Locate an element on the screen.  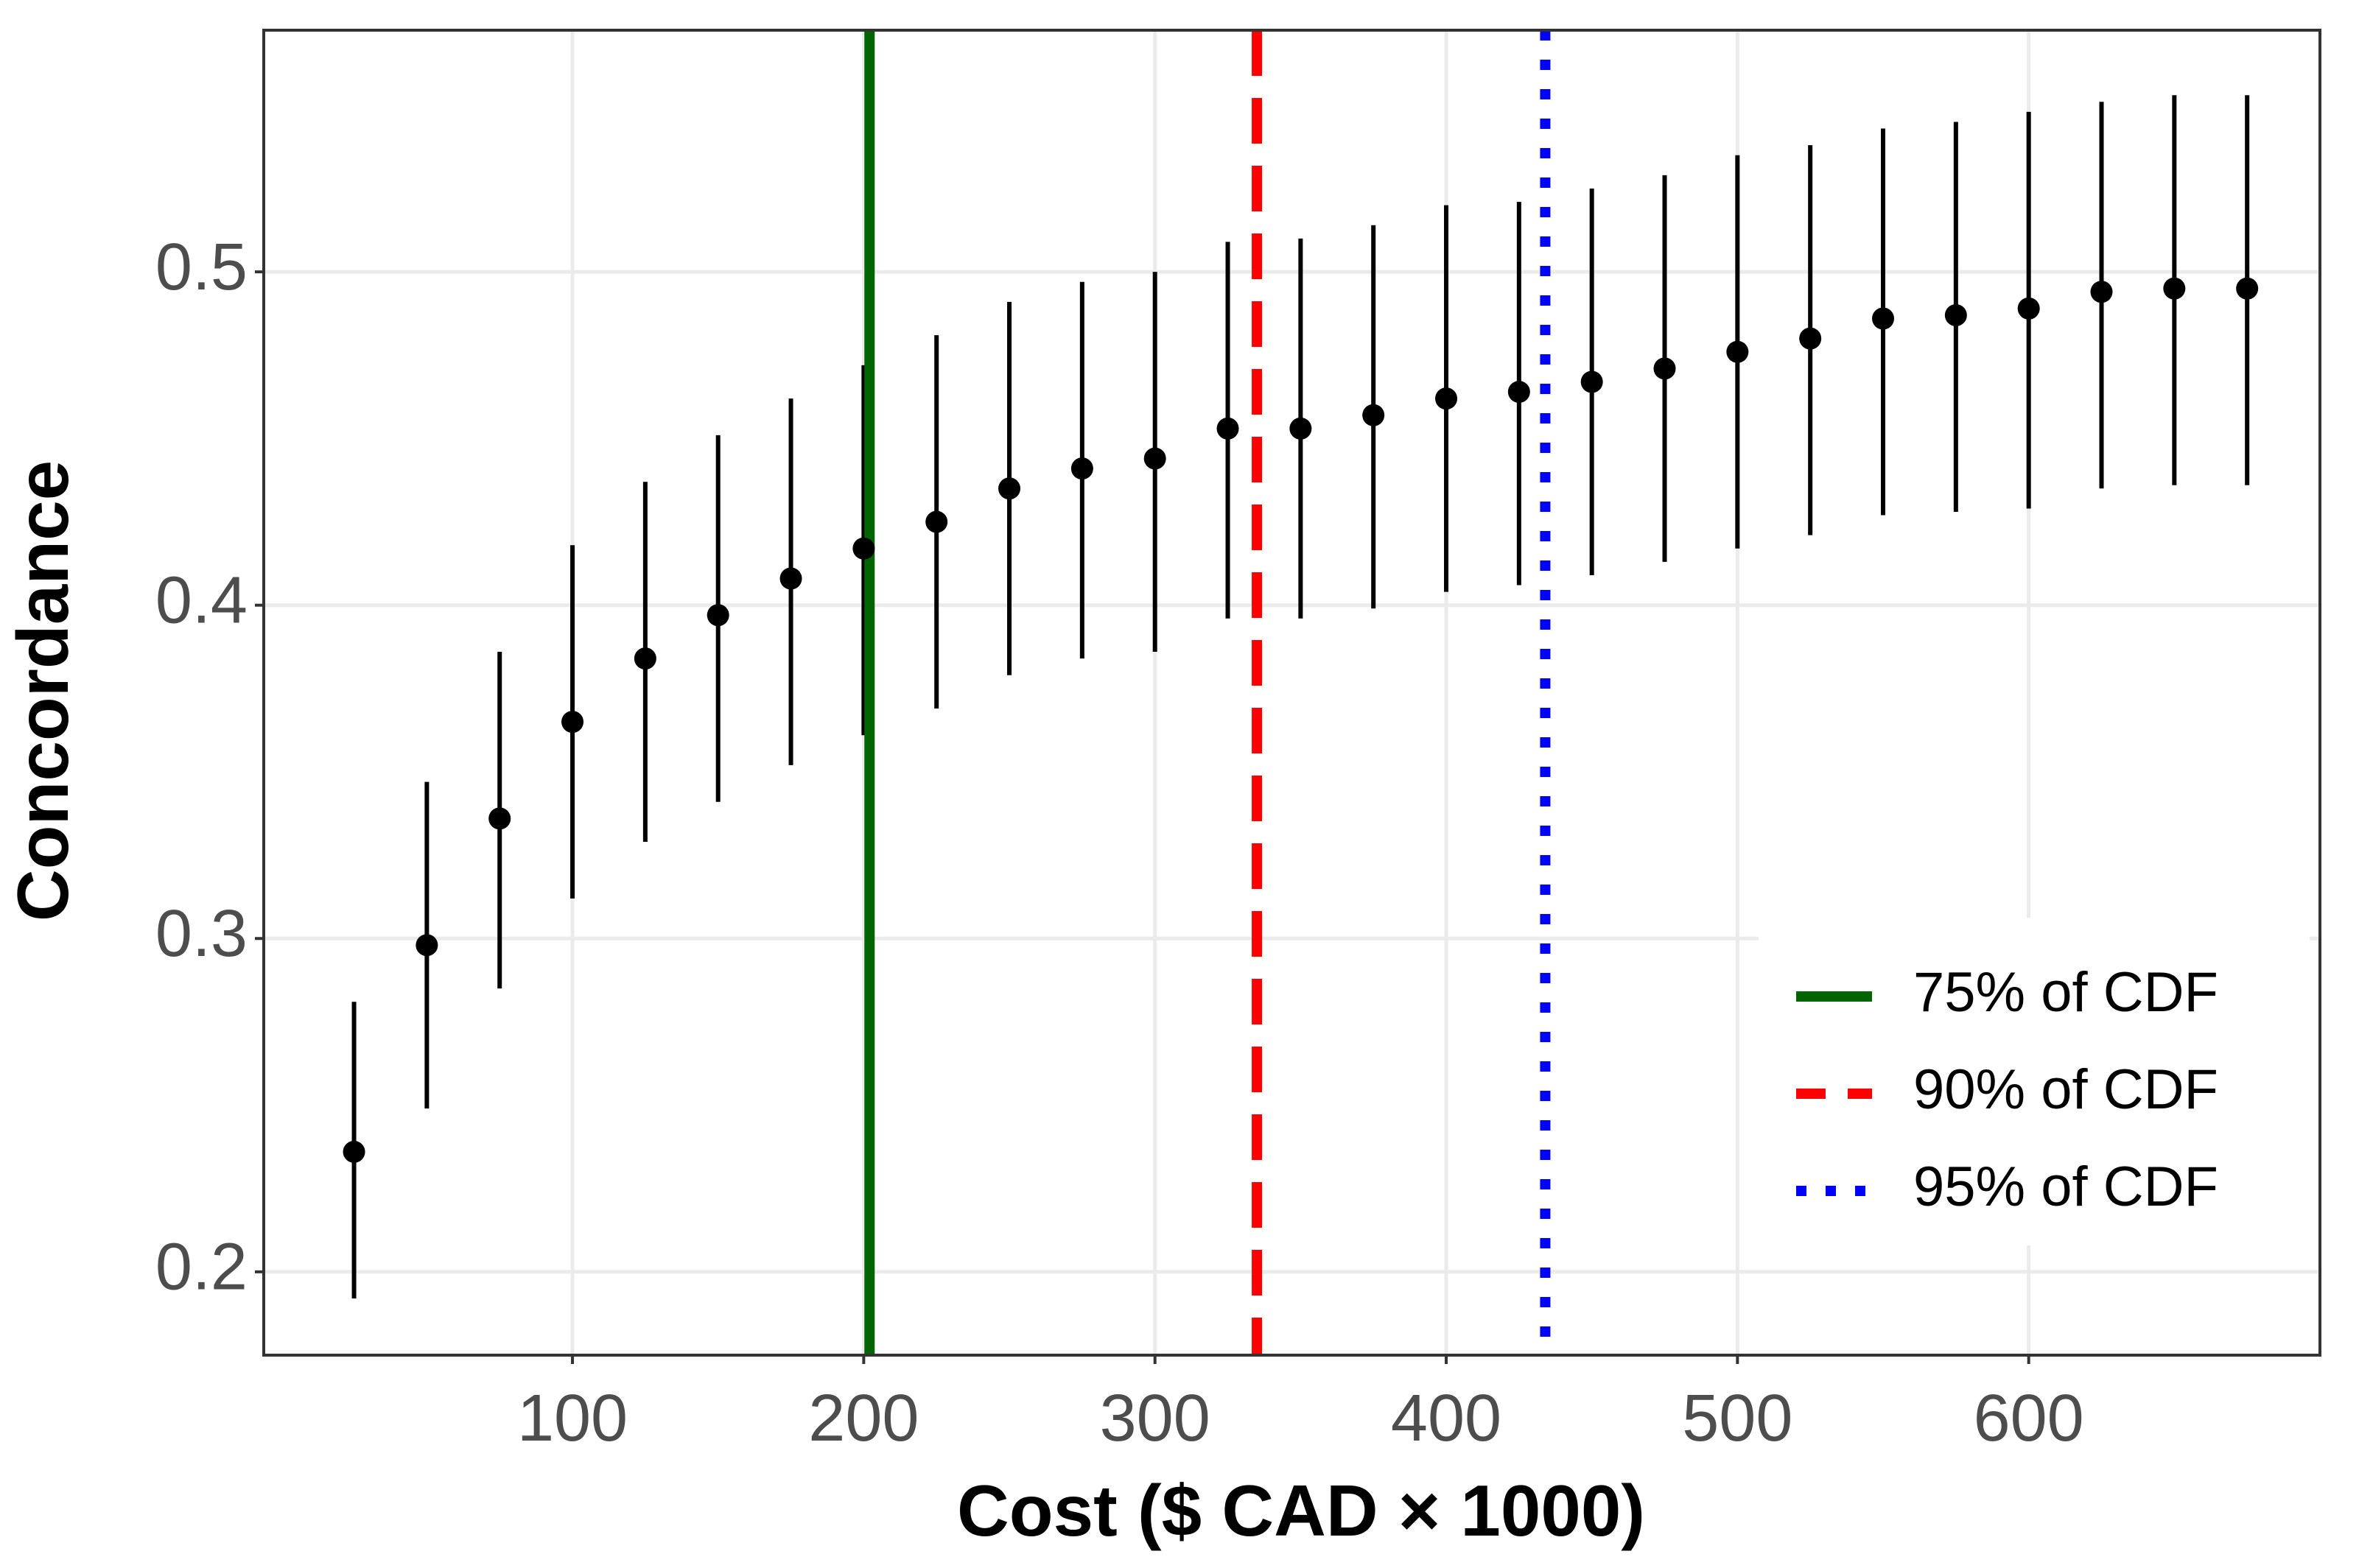
x-tick-label: 400 is located at coordinates (1446, 1418).